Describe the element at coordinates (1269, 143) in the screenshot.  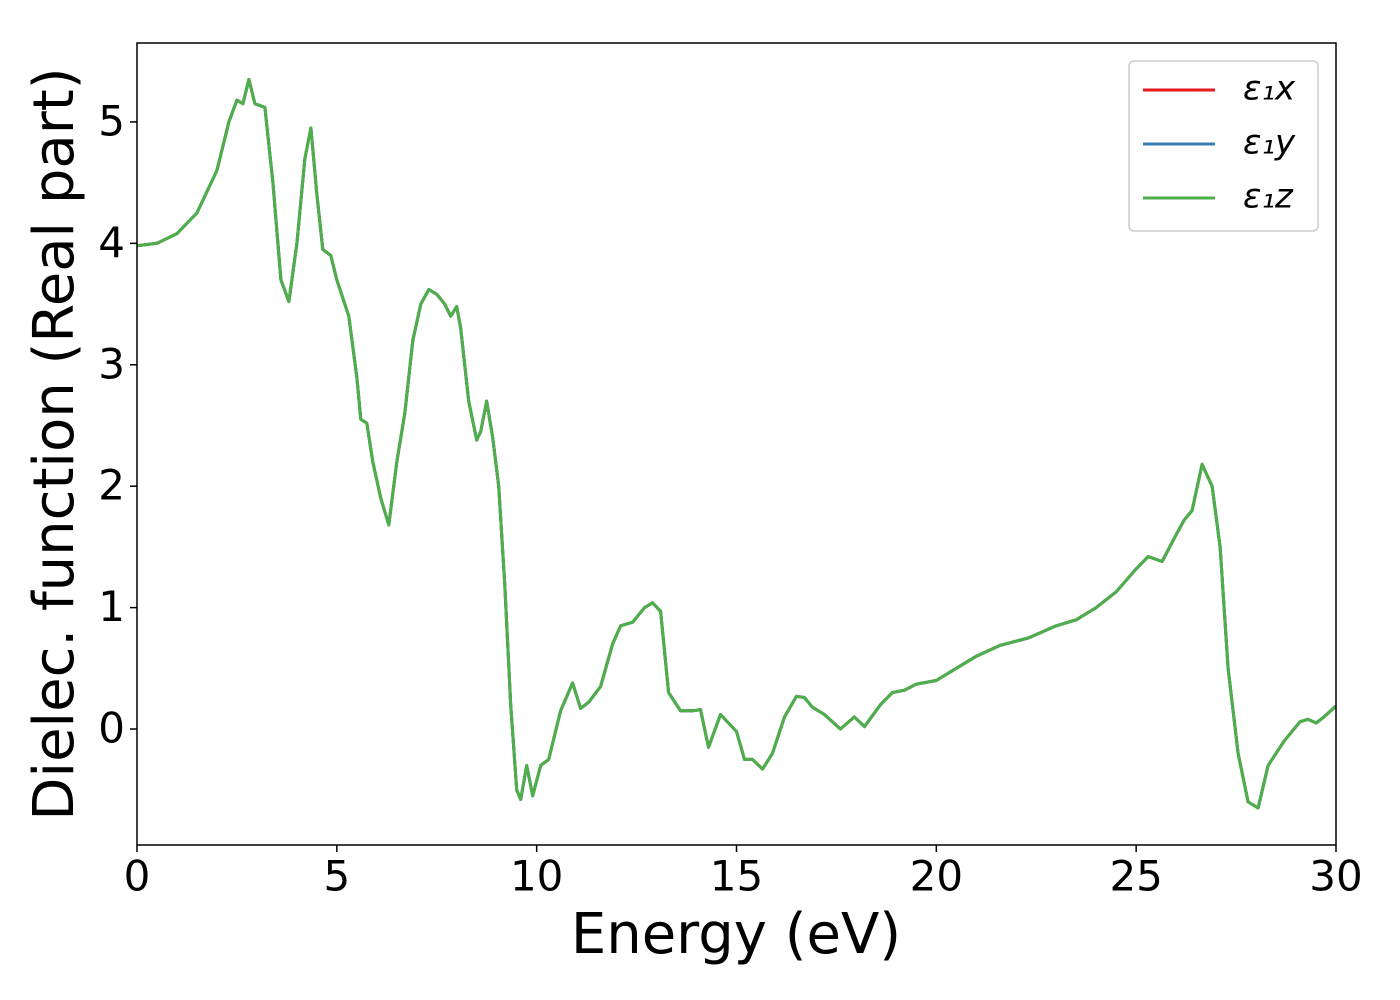
I see `legend-label: ε₁y` at that location.